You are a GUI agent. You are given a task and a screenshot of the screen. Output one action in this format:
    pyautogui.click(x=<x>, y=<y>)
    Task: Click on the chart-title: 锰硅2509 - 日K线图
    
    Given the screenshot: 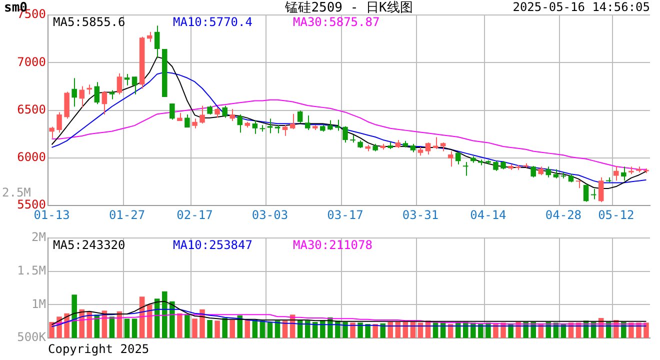 What is the action you would take?
    pyautogui.click(x=348, y=8)
    